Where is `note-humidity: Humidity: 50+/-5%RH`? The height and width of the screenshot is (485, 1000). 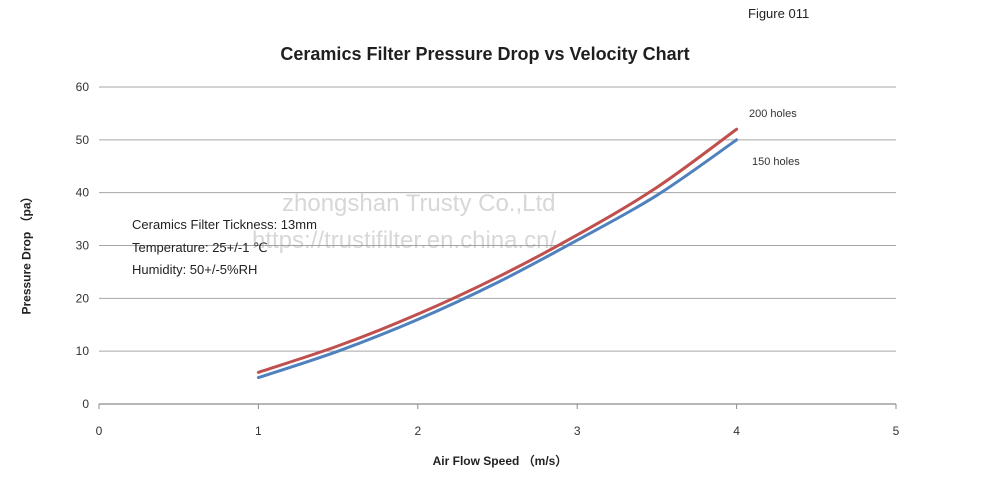 note-humidity: Humidity: 50+/-5%RH is located at coordinates (195, 269).